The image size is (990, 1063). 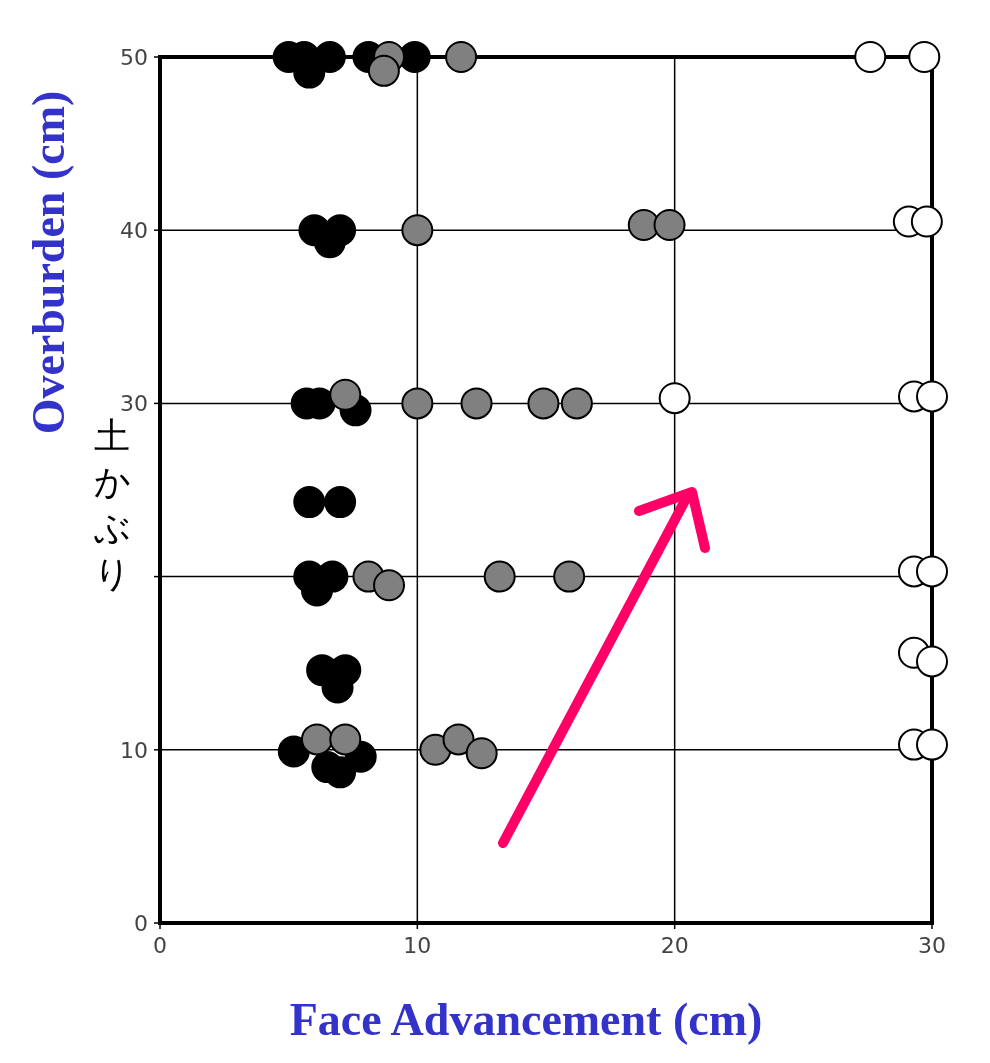 I want to click on x-tick-label: 0, so click(x=160, y=945).